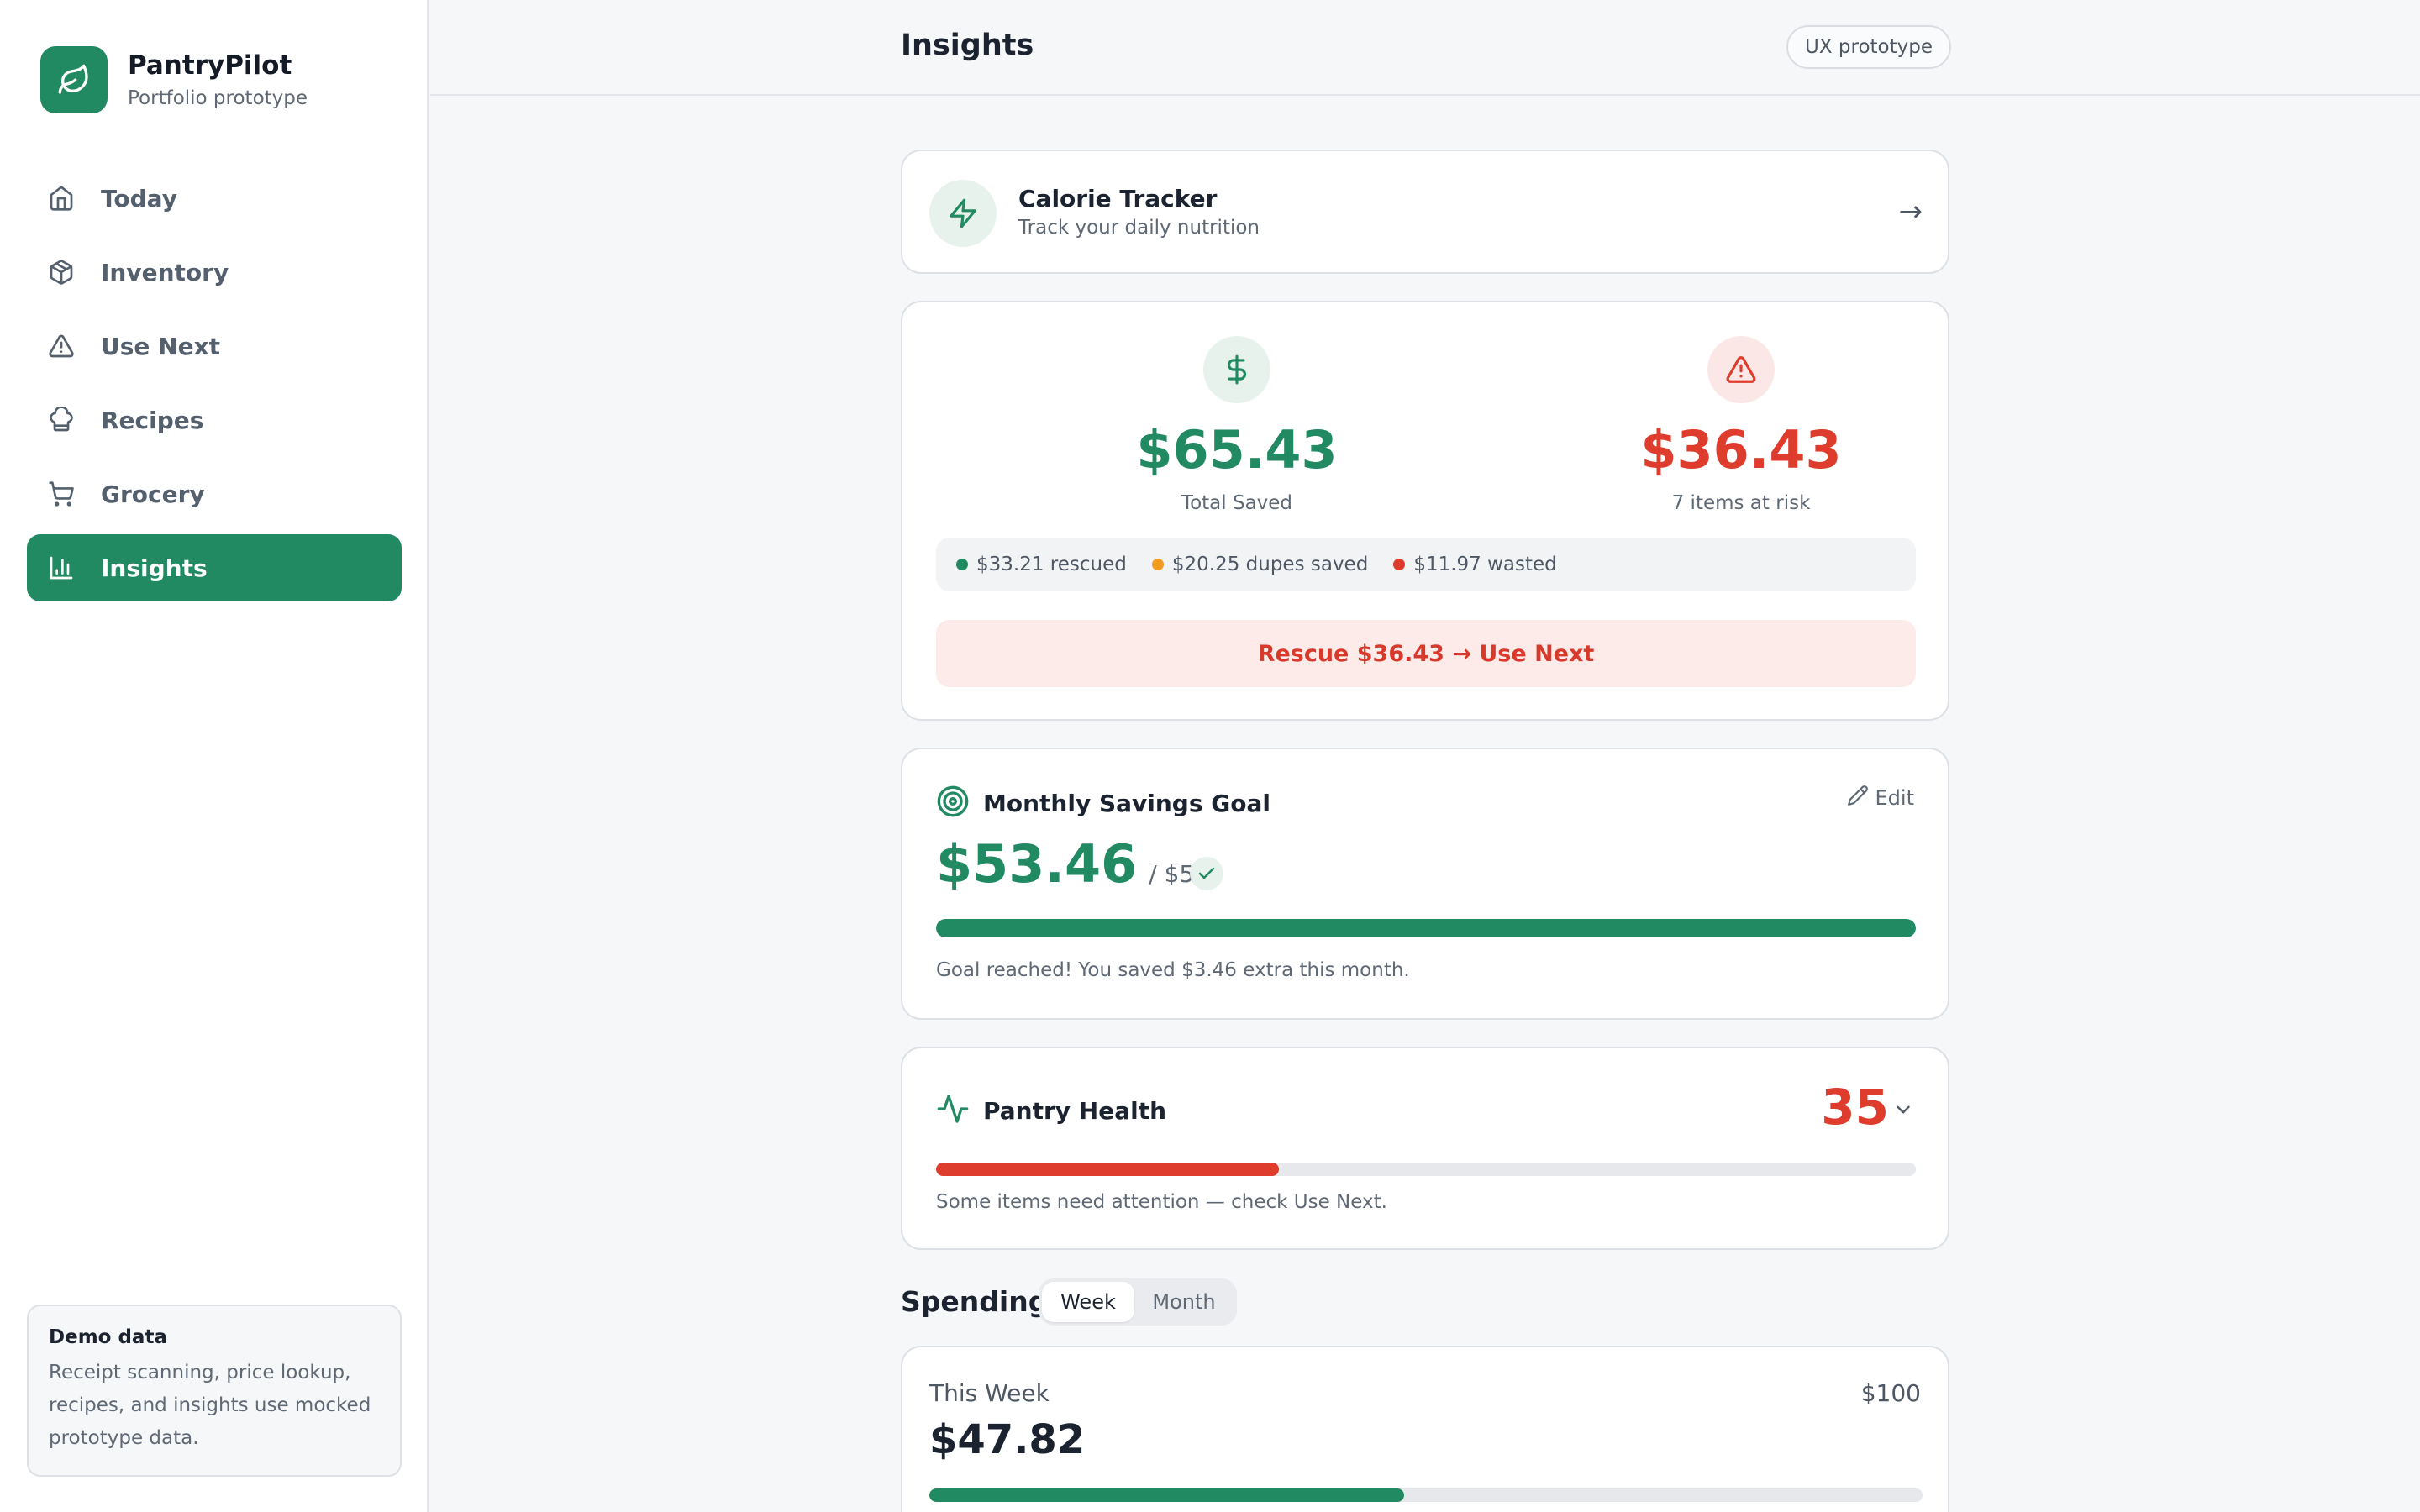 Image resolution: width=2420 pixels, height=1512 pixels. What do you see at coordinates (139, 198) in the screenshot?
I see `sidebar-item-label: Today` at bounding box center [139, 198].